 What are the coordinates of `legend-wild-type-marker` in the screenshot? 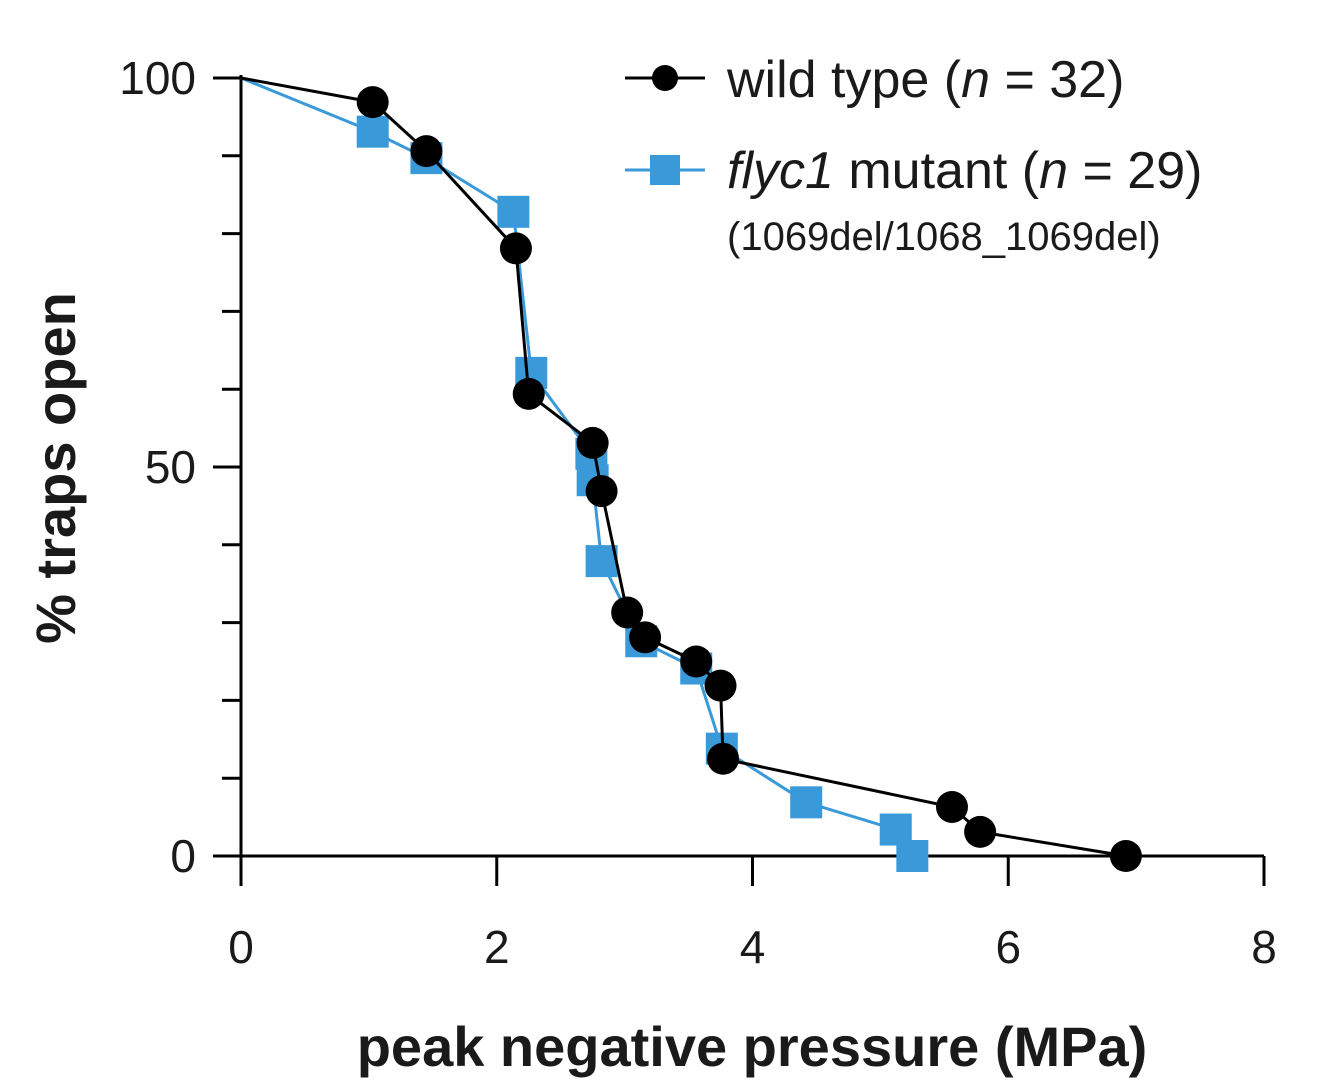 It's located at (665, 78).